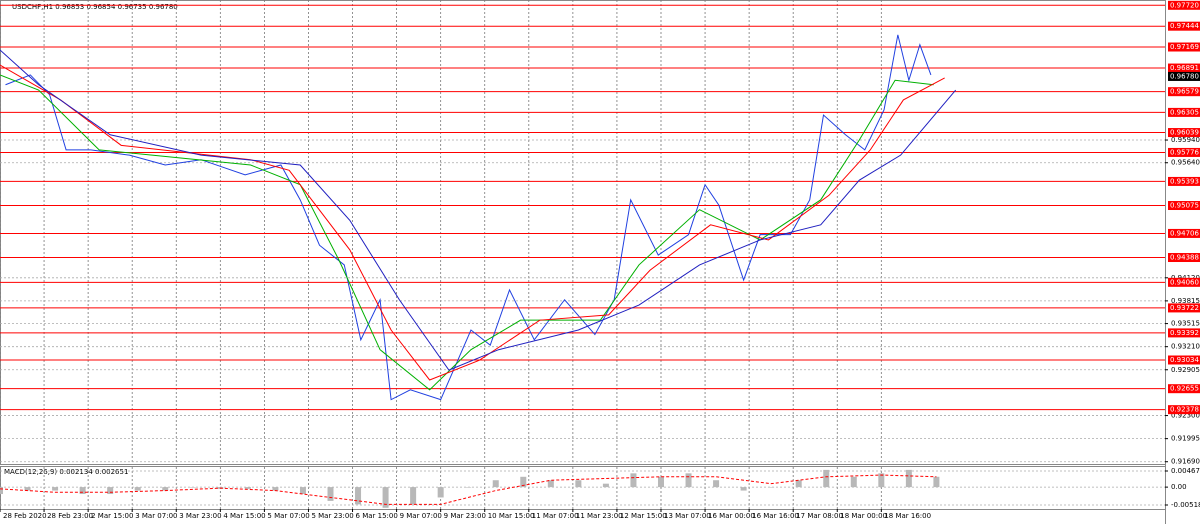  I want to click on x-tick-label: 11 Mar 07:00, so click(555, 516).